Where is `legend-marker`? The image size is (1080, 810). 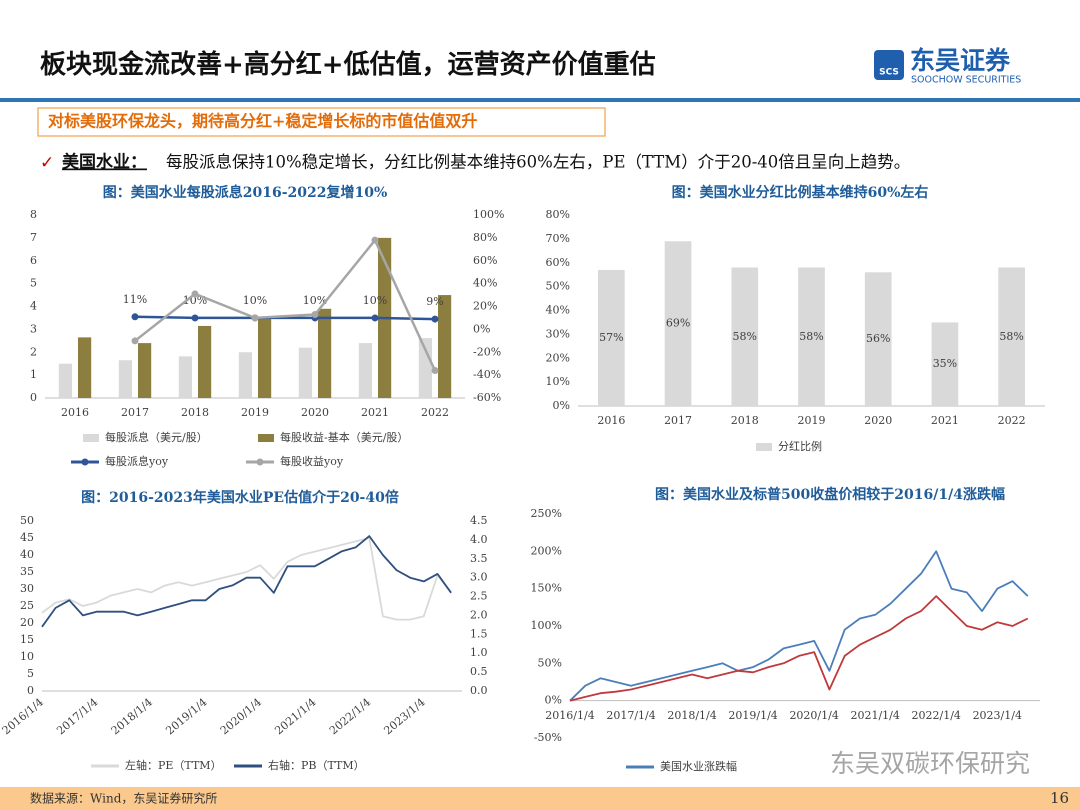 legend-marker is located at coordinates (85, 462).